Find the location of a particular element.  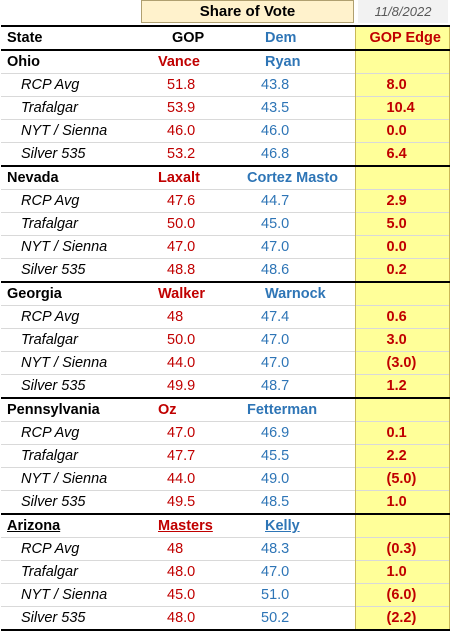

header-dem: Dem is located at coordinates (296, 38).